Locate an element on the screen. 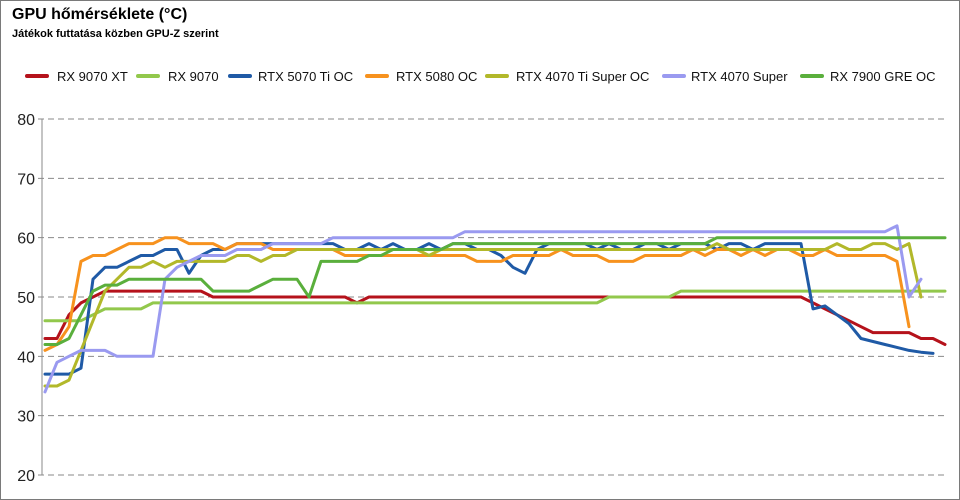 Image resolution: width=960 pixels, height=500 pixels. legend-item-rx-7900-gre-oc: RX 7900 GRE OC is located at coordinates (868, 76).